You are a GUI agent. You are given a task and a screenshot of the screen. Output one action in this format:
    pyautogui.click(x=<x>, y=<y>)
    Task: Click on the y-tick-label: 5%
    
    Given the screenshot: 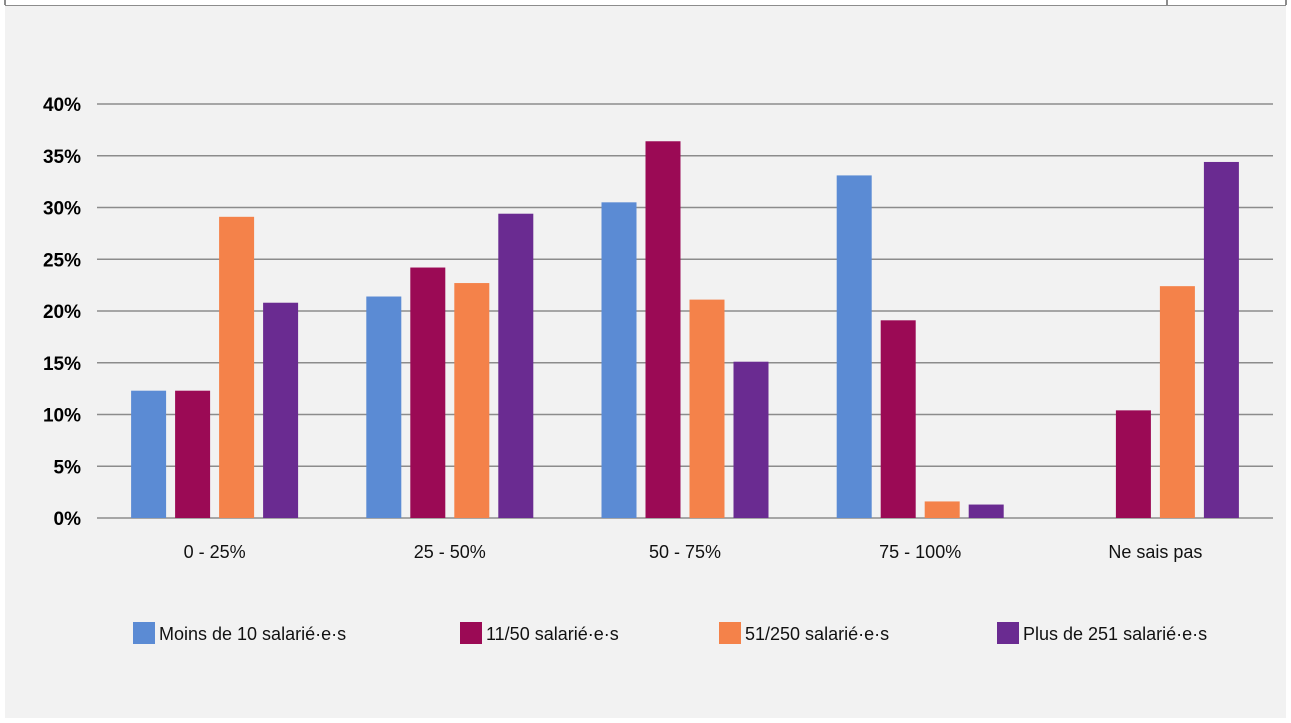 What is the action you would take?
    pyautogui.click(x=68, y=467)
    